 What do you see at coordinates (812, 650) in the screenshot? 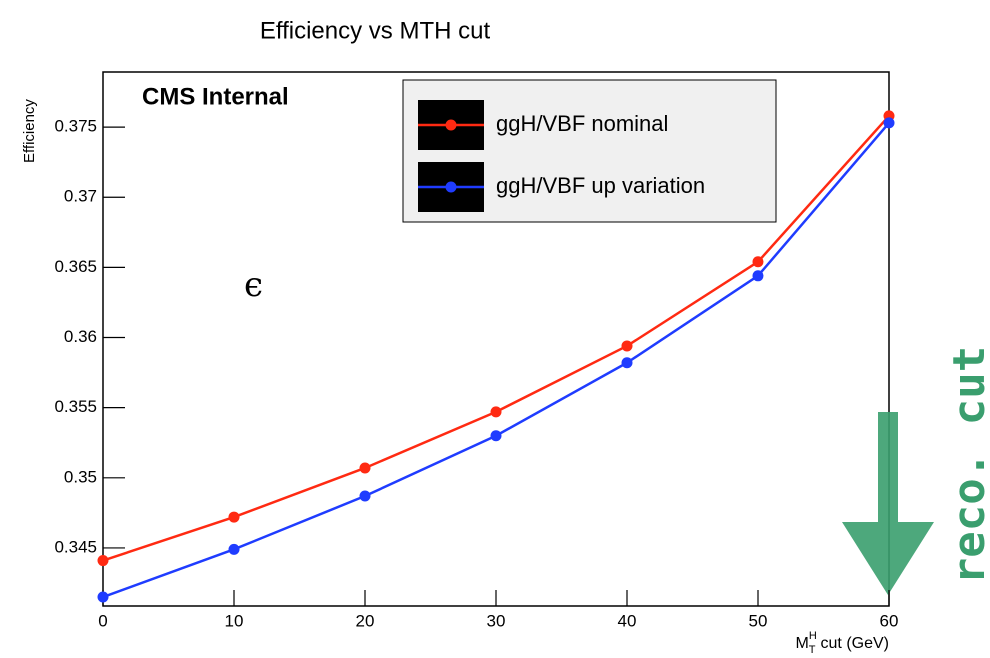
I see `x-label-sub: T` at bounding box center [812, 650].